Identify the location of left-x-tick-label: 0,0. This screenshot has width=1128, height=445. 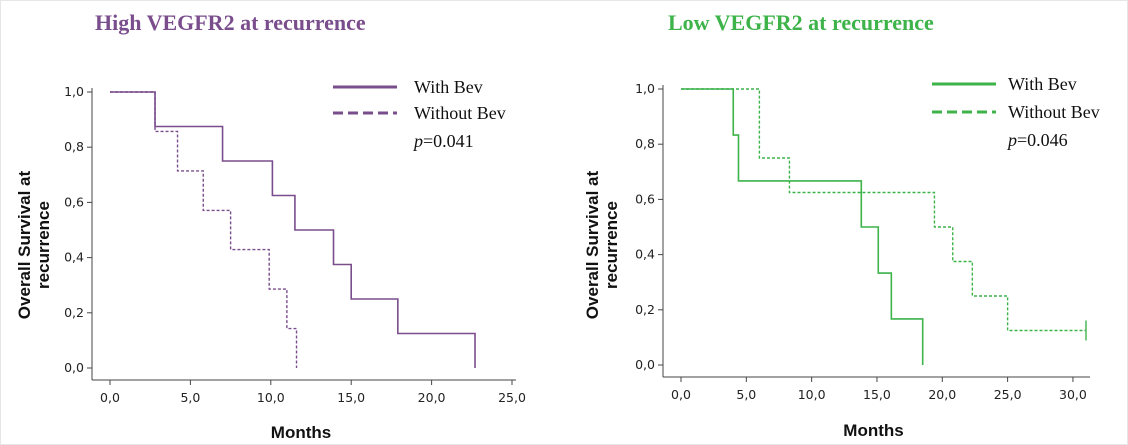
(110, 397).